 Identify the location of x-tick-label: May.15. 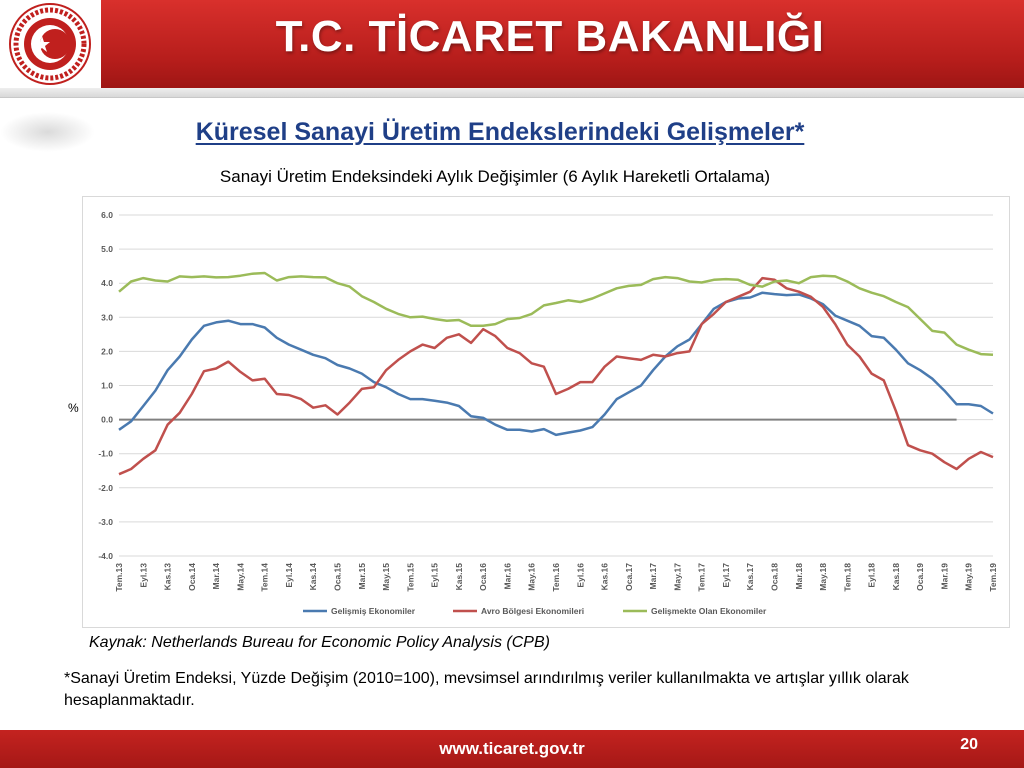
(386, 577).